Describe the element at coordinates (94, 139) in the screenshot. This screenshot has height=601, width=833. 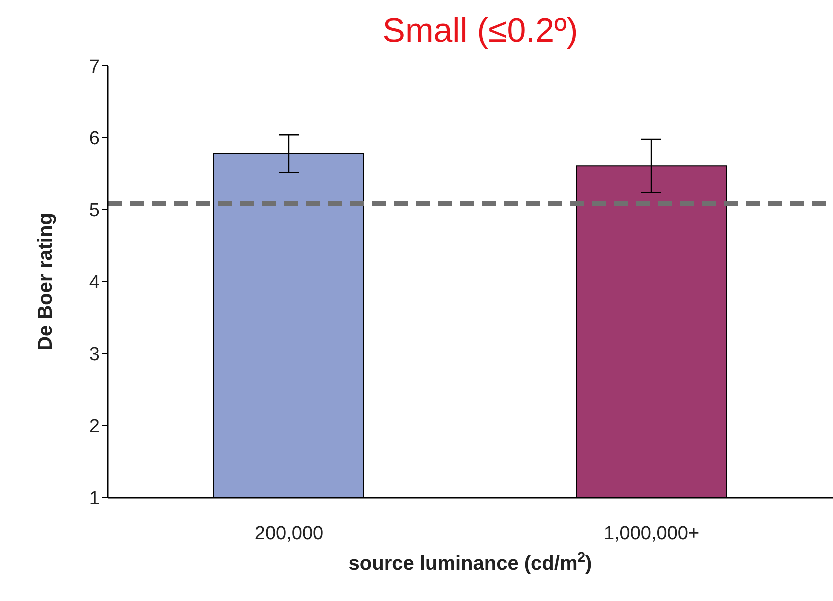
I see `y-tick-label: 6` at that location.